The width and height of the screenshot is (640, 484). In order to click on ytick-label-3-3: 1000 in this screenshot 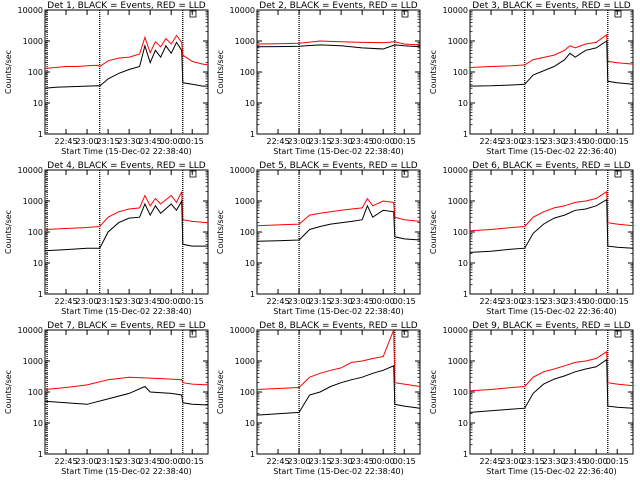, I will do `click(458, 41)`.